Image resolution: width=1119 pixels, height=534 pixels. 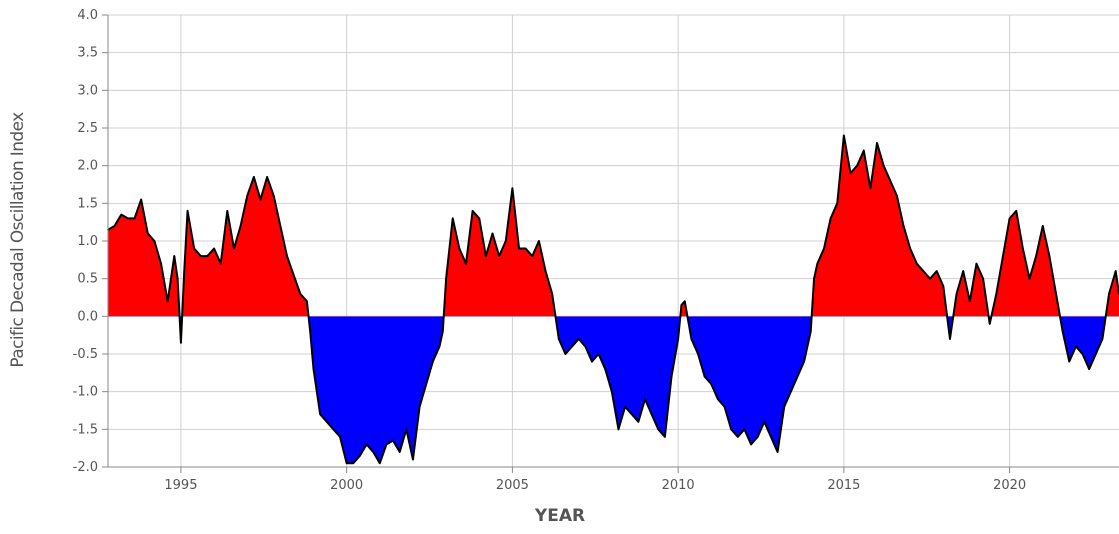 What do you see at coordinates (87, 53) in the screenshot?
I see `y-tick-label: 3.5` at bounding box center [87, 53].